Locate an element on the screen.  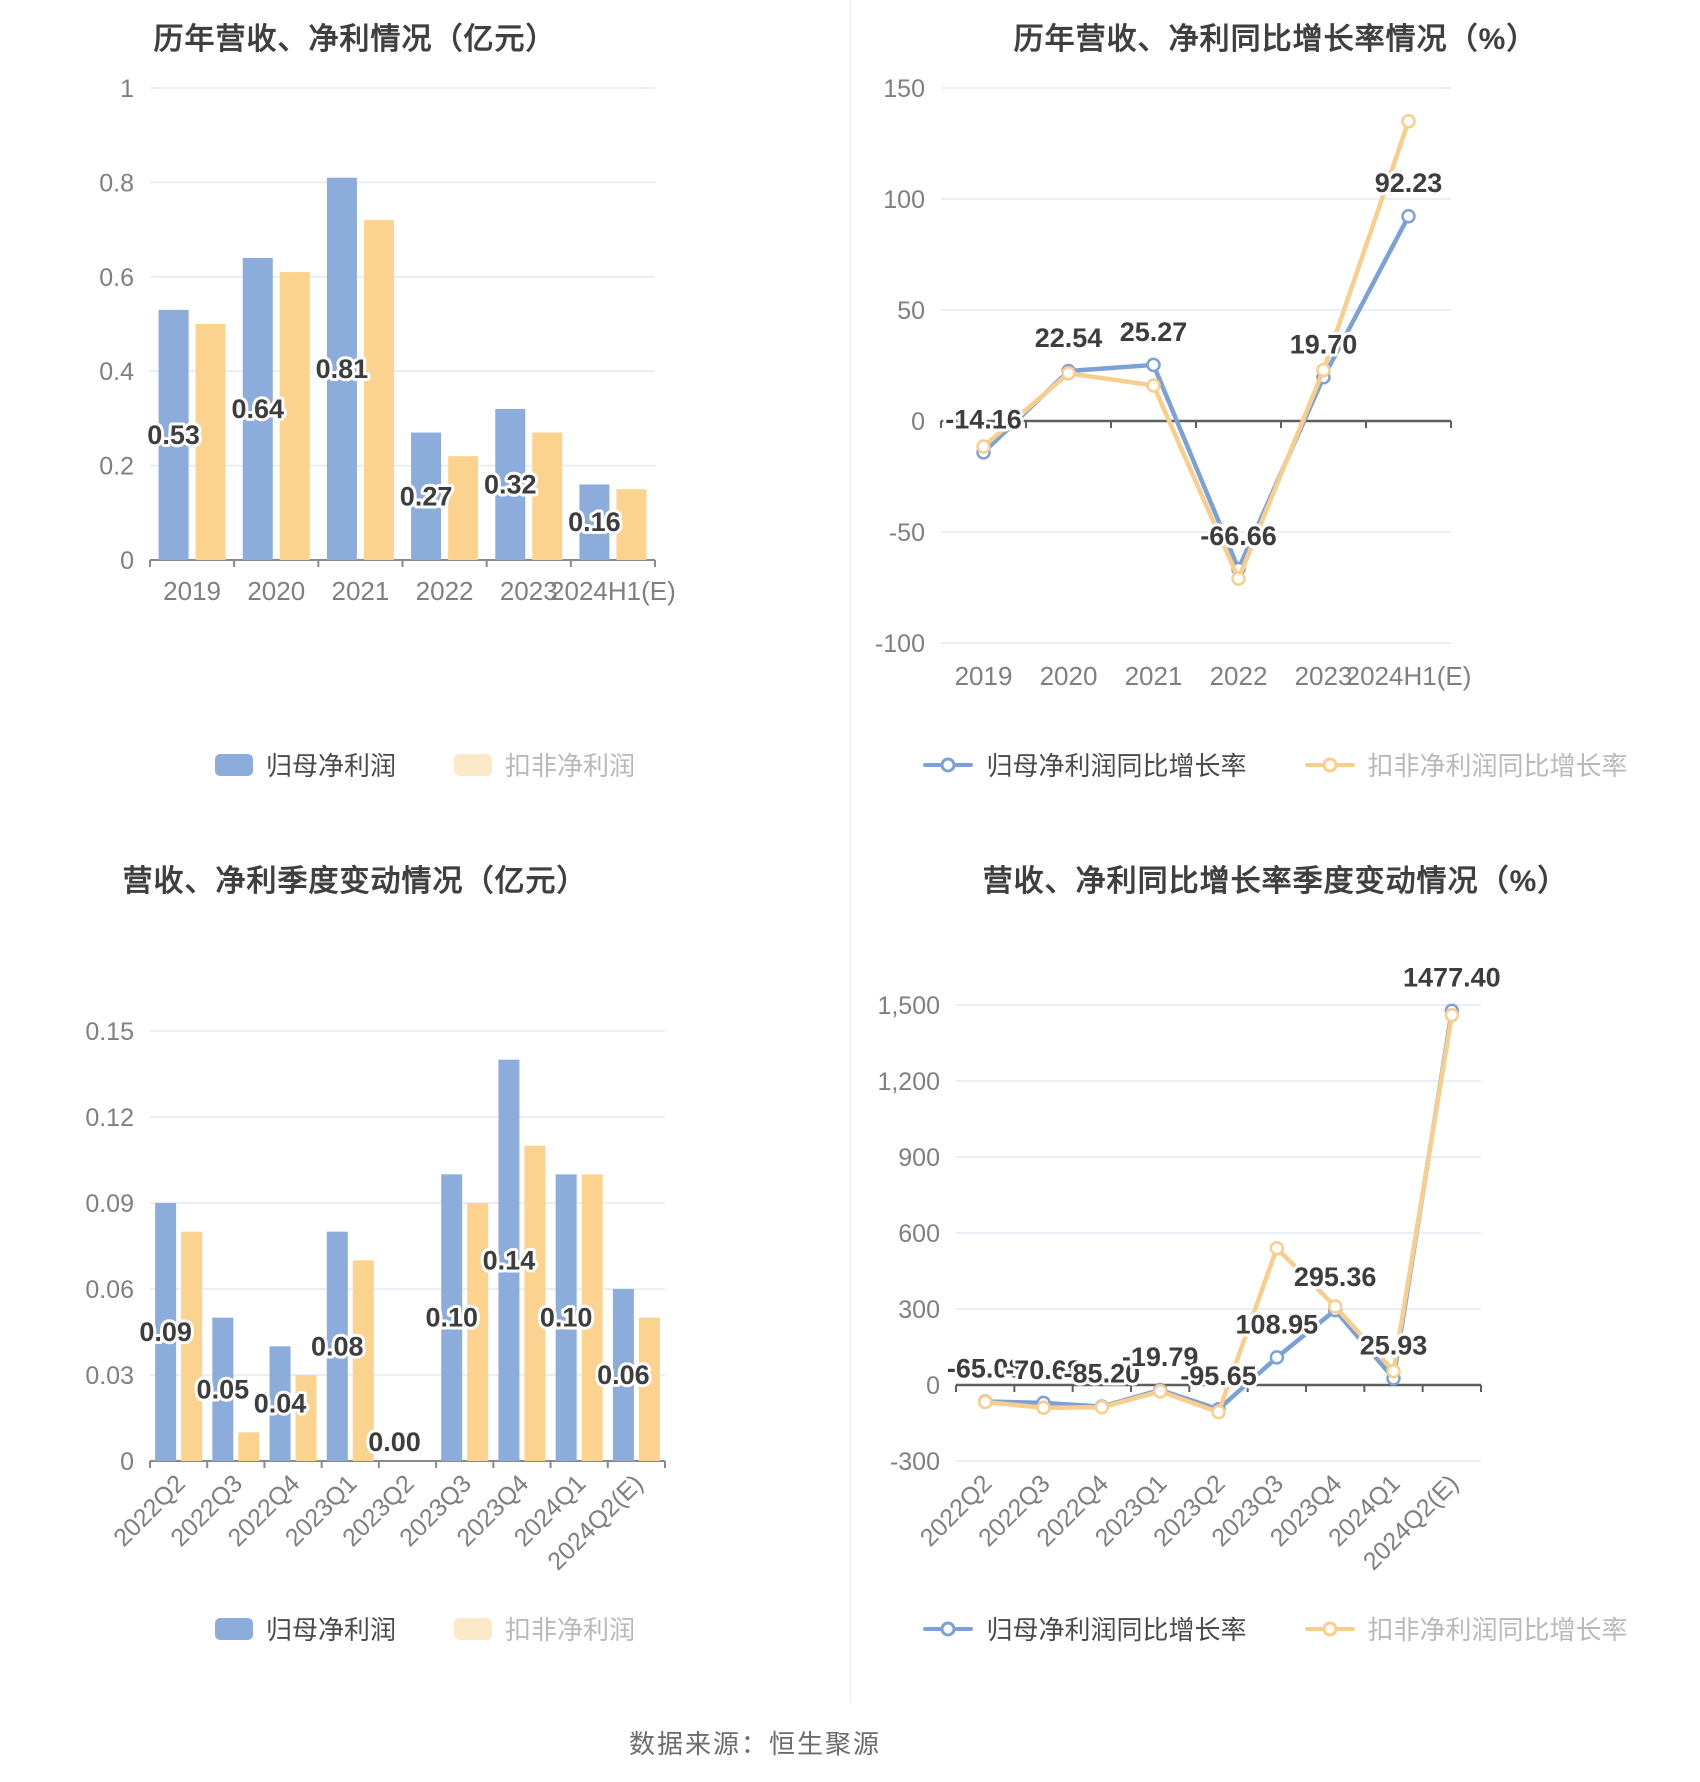
svg-text: 0.64 is located at coordinates (257, 409).